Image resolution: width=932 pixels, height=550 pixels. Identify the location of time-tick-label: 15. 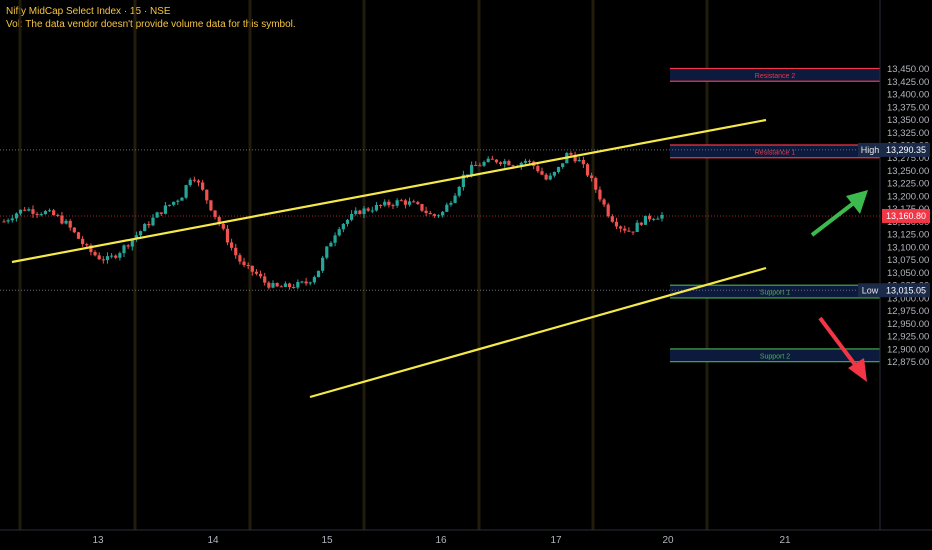
(327, 540).